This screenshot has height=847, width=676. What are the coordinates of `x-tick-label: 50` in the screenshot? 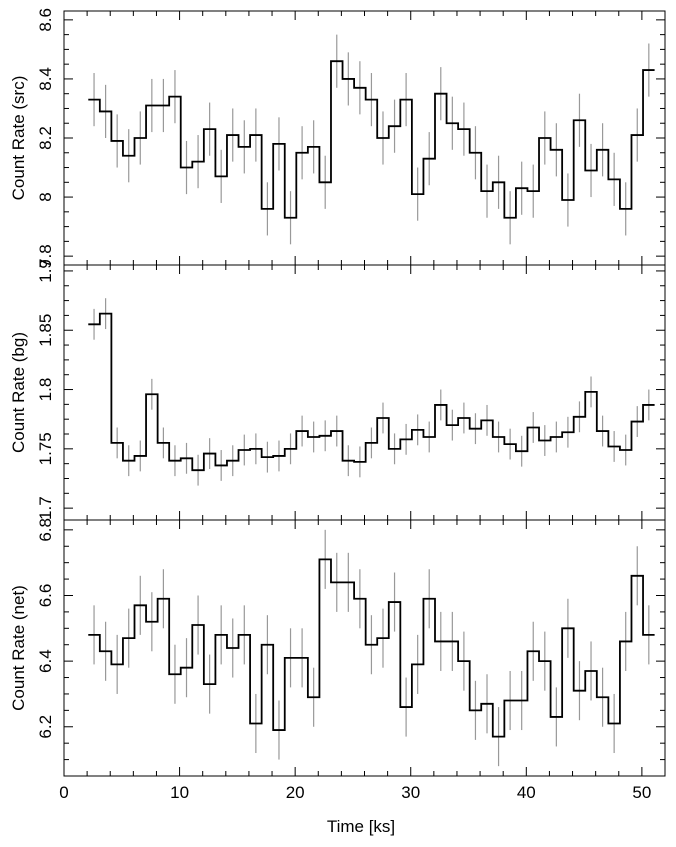 It's located at (641, 792).